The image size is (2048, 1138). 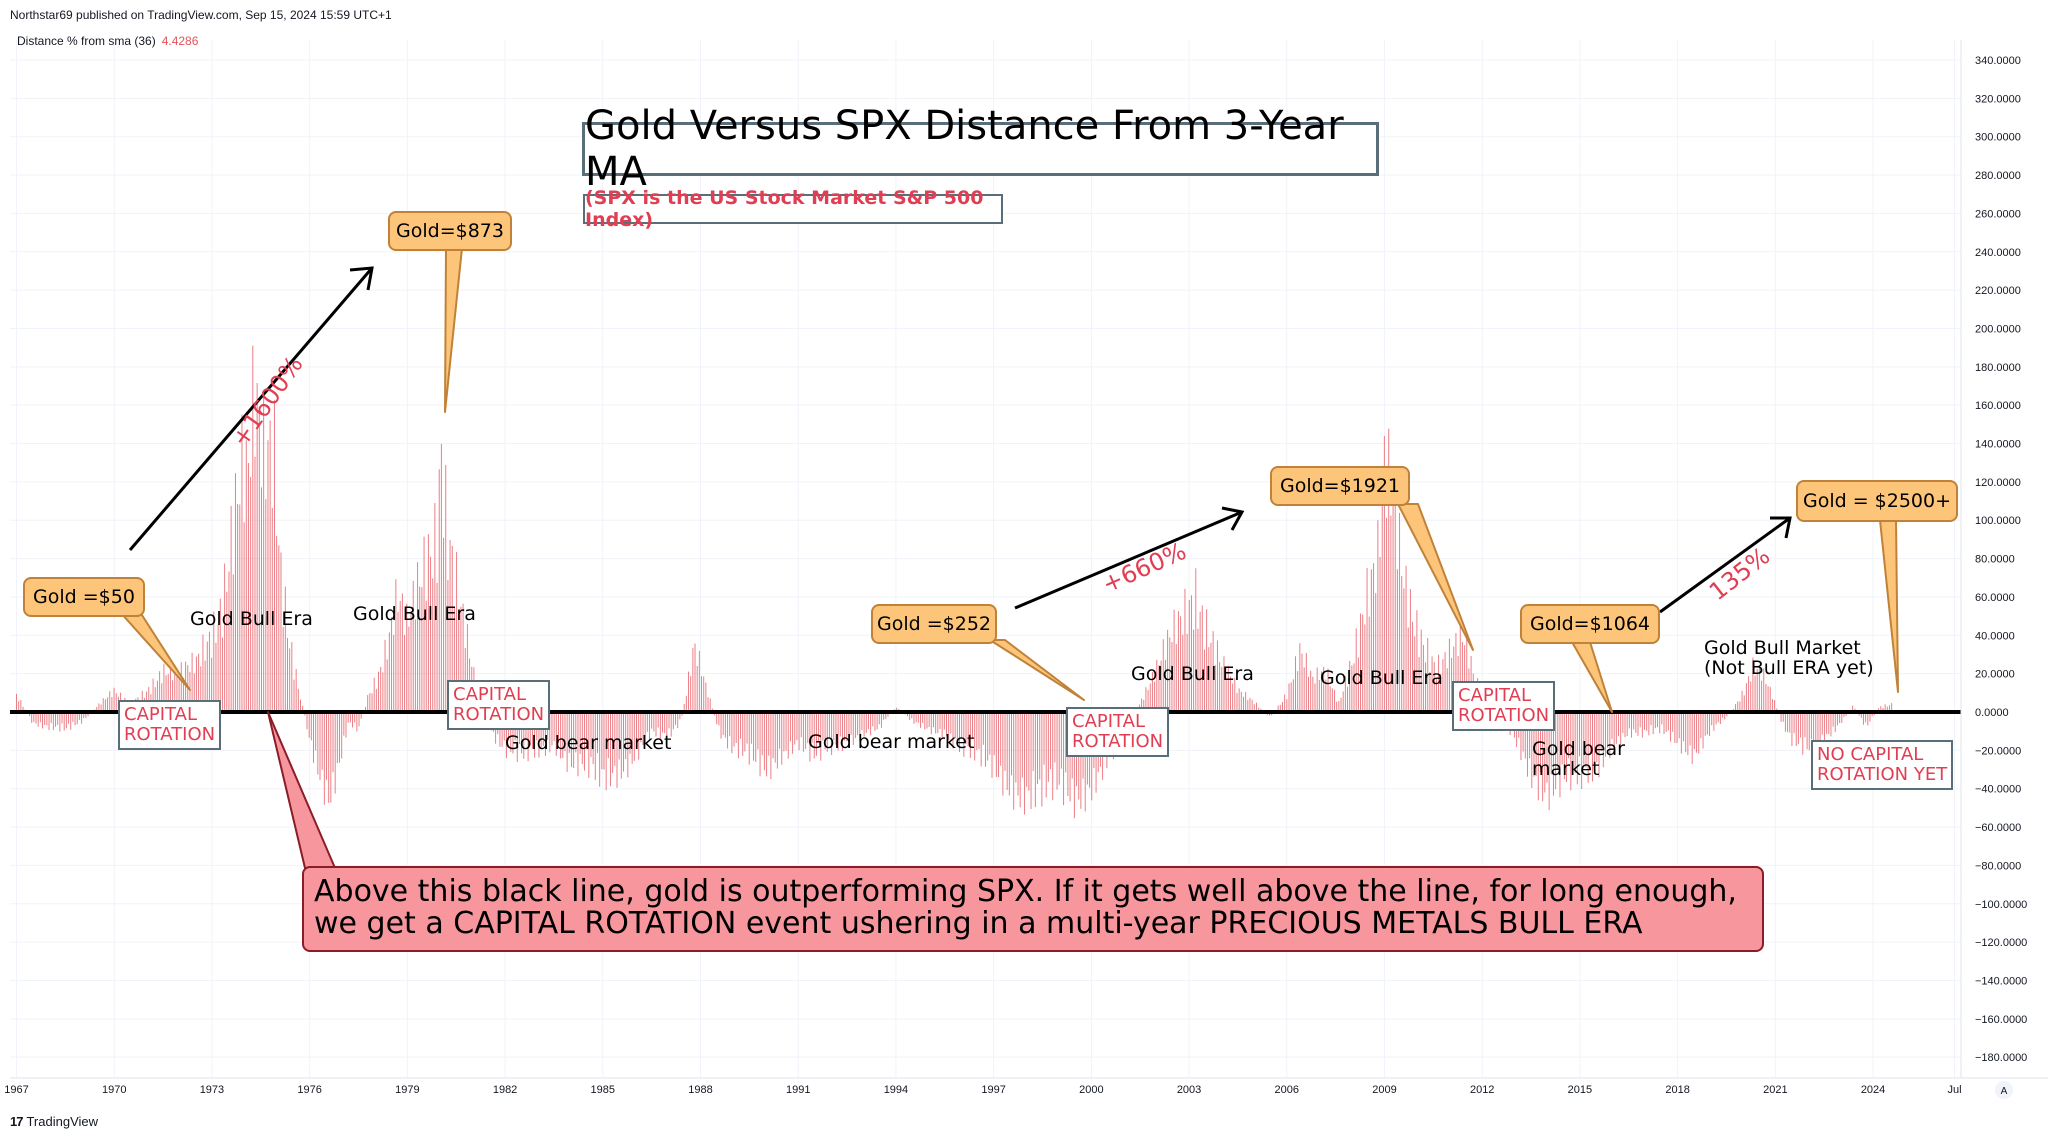 I want to click on capital-rotation-1: CAPITAL ROTATION, so click(x=170, y=725).